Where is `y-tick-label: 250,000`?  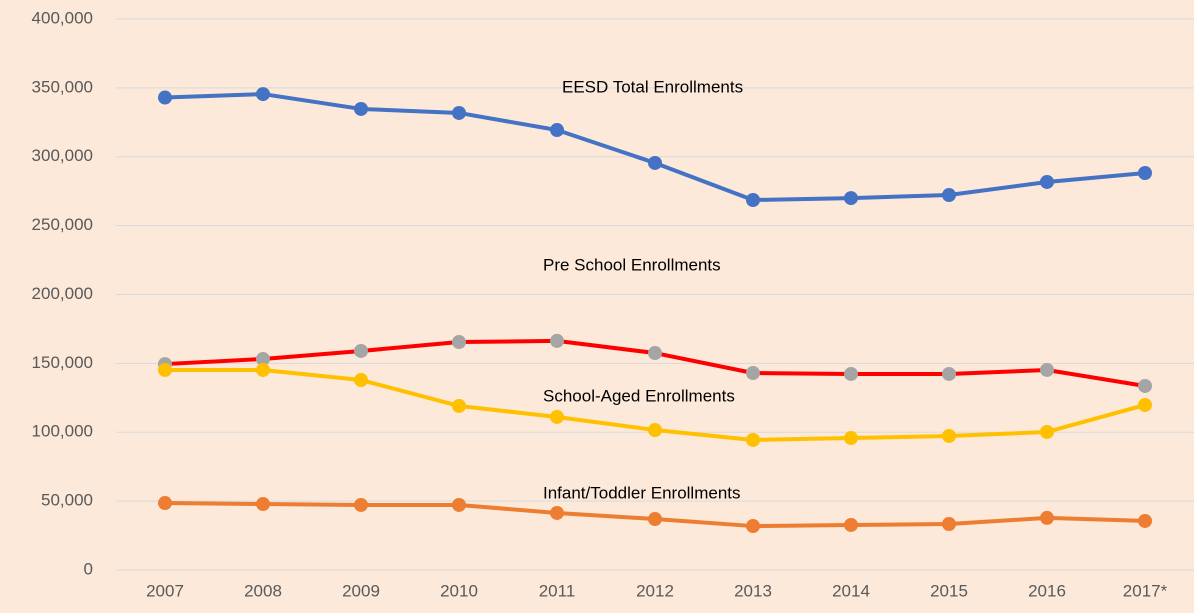 y-tick-label: 250,000 is located at coordinates (62, 224).